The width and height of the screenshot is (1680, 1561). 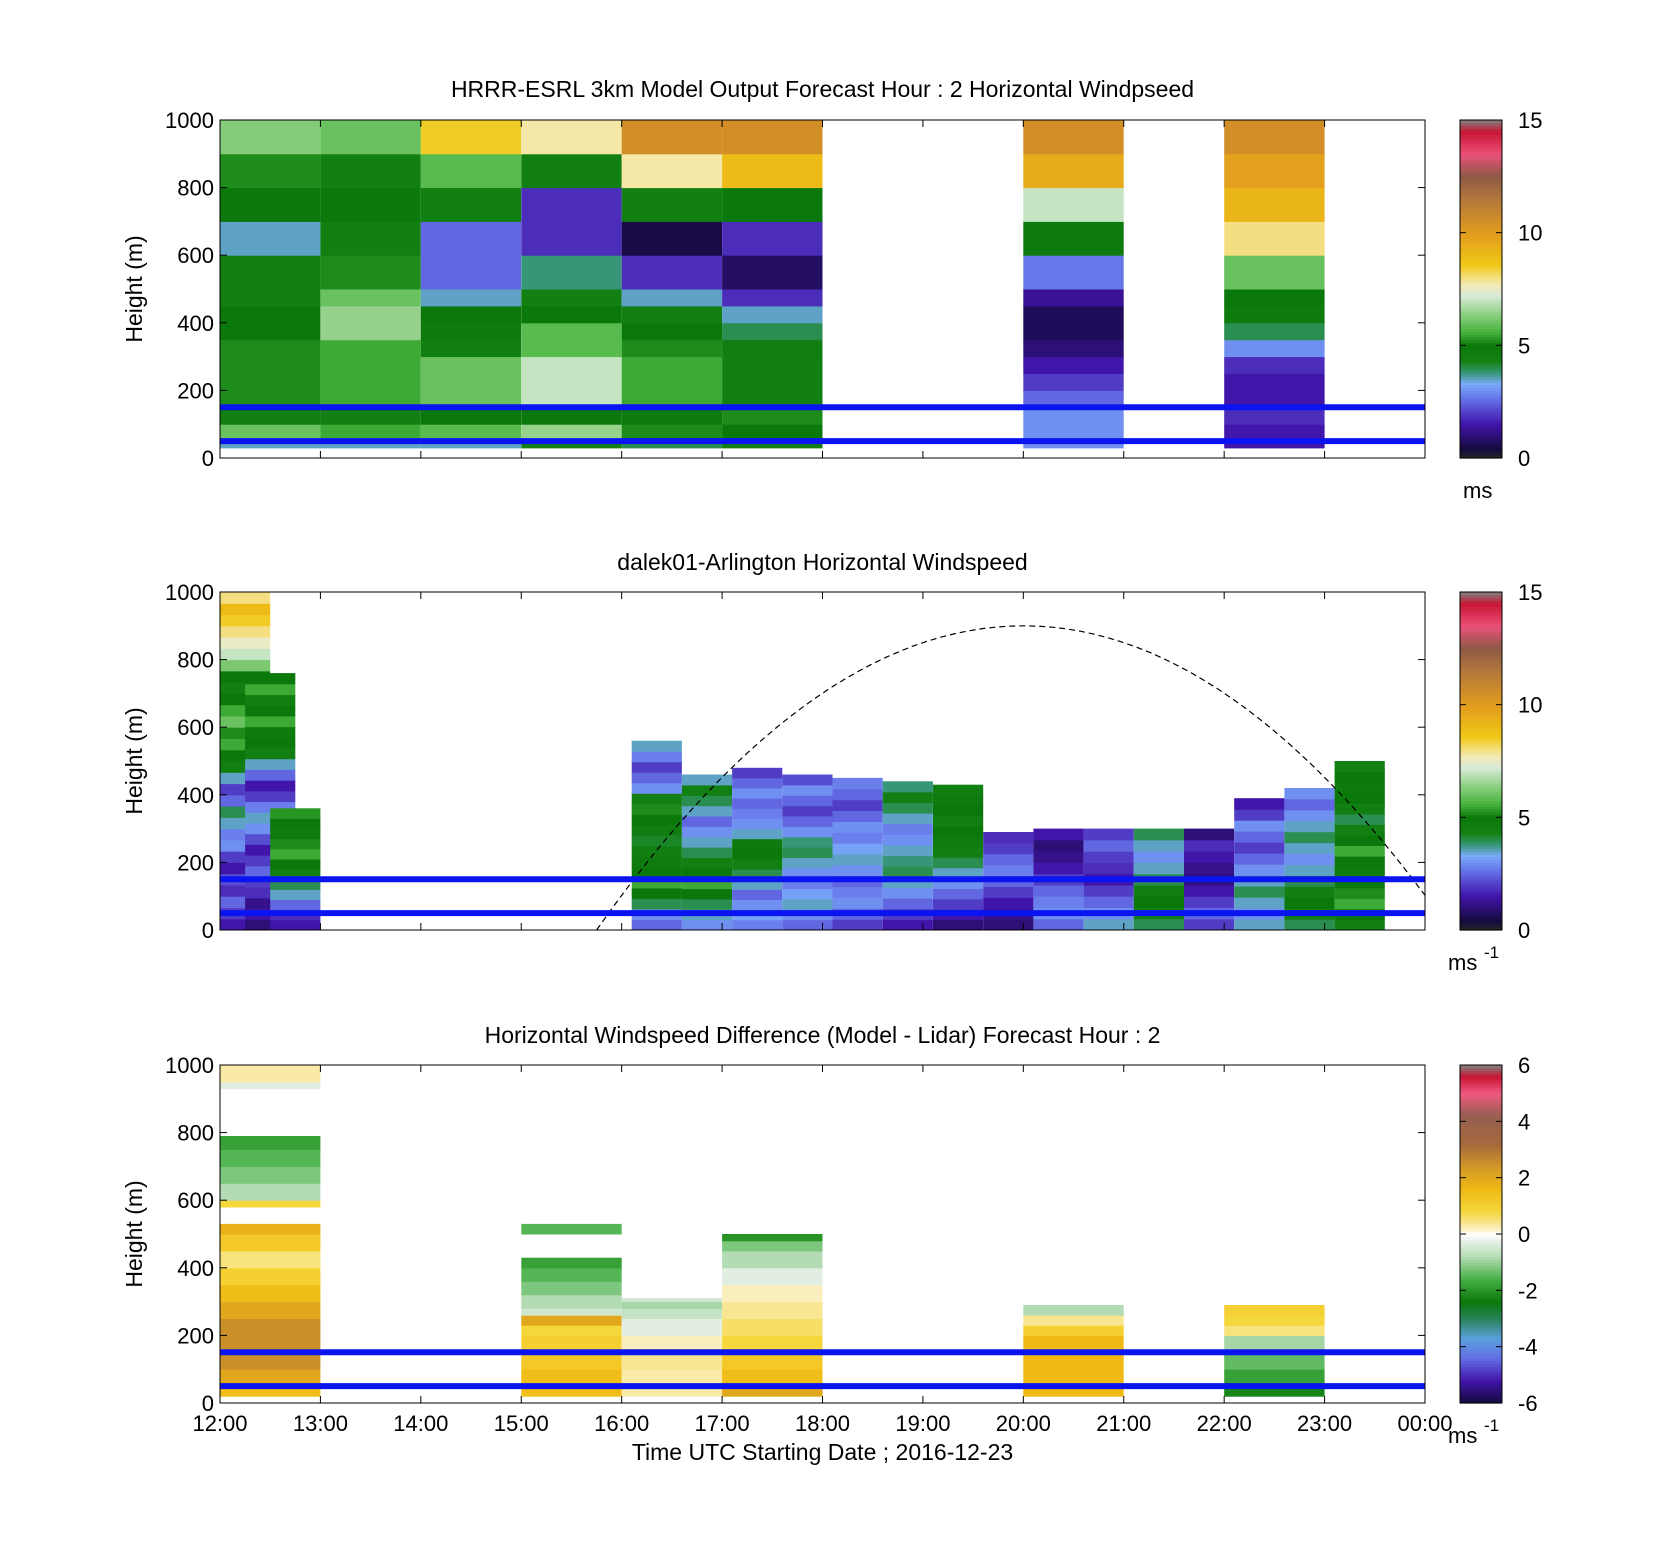 What do you see at coordinates (722, 1423) in the screenshot?
I see `x-tick-label: 17:00` at bounding box center [722, 1423].